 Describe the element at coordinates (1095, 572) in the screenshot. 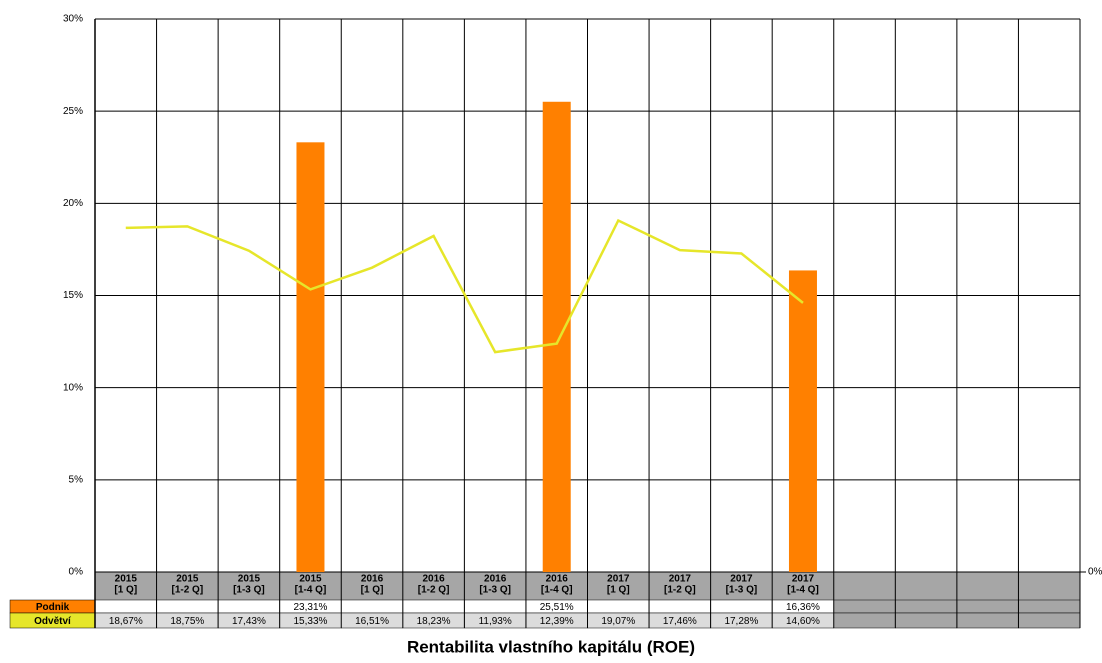

I see `y2-tick-label: 0%` at that location.